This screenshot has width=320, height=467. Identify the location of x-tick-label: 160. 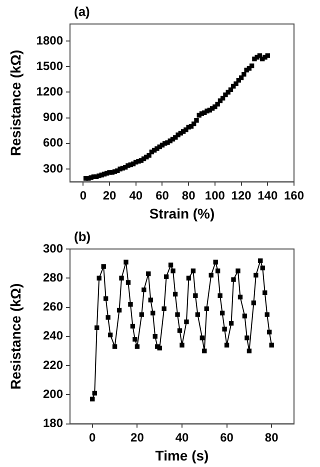
(294, 195).